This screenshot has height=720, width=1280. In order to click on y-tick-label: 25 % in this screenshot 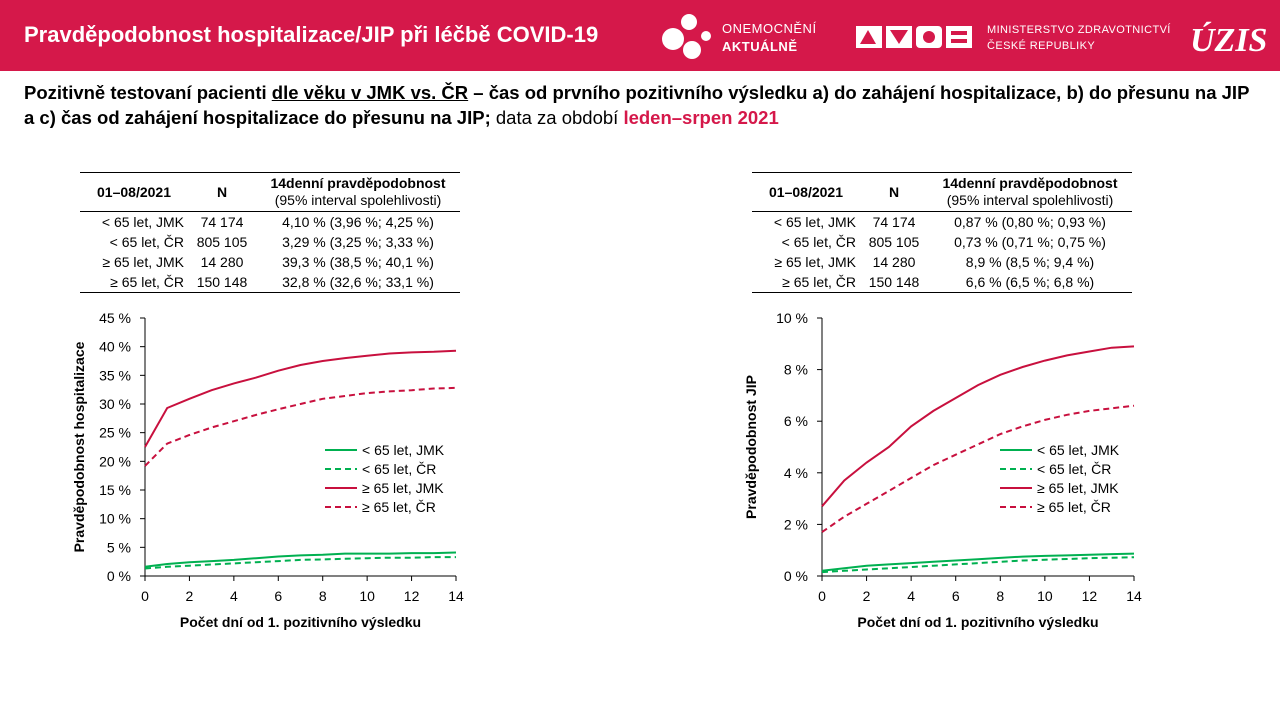, I will do `click(115, 433)`.